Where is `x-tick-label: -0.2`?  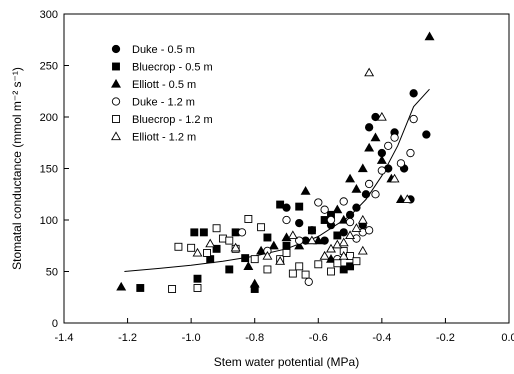 x-tick-label: -0.2 is located at coordinates (445, 338).